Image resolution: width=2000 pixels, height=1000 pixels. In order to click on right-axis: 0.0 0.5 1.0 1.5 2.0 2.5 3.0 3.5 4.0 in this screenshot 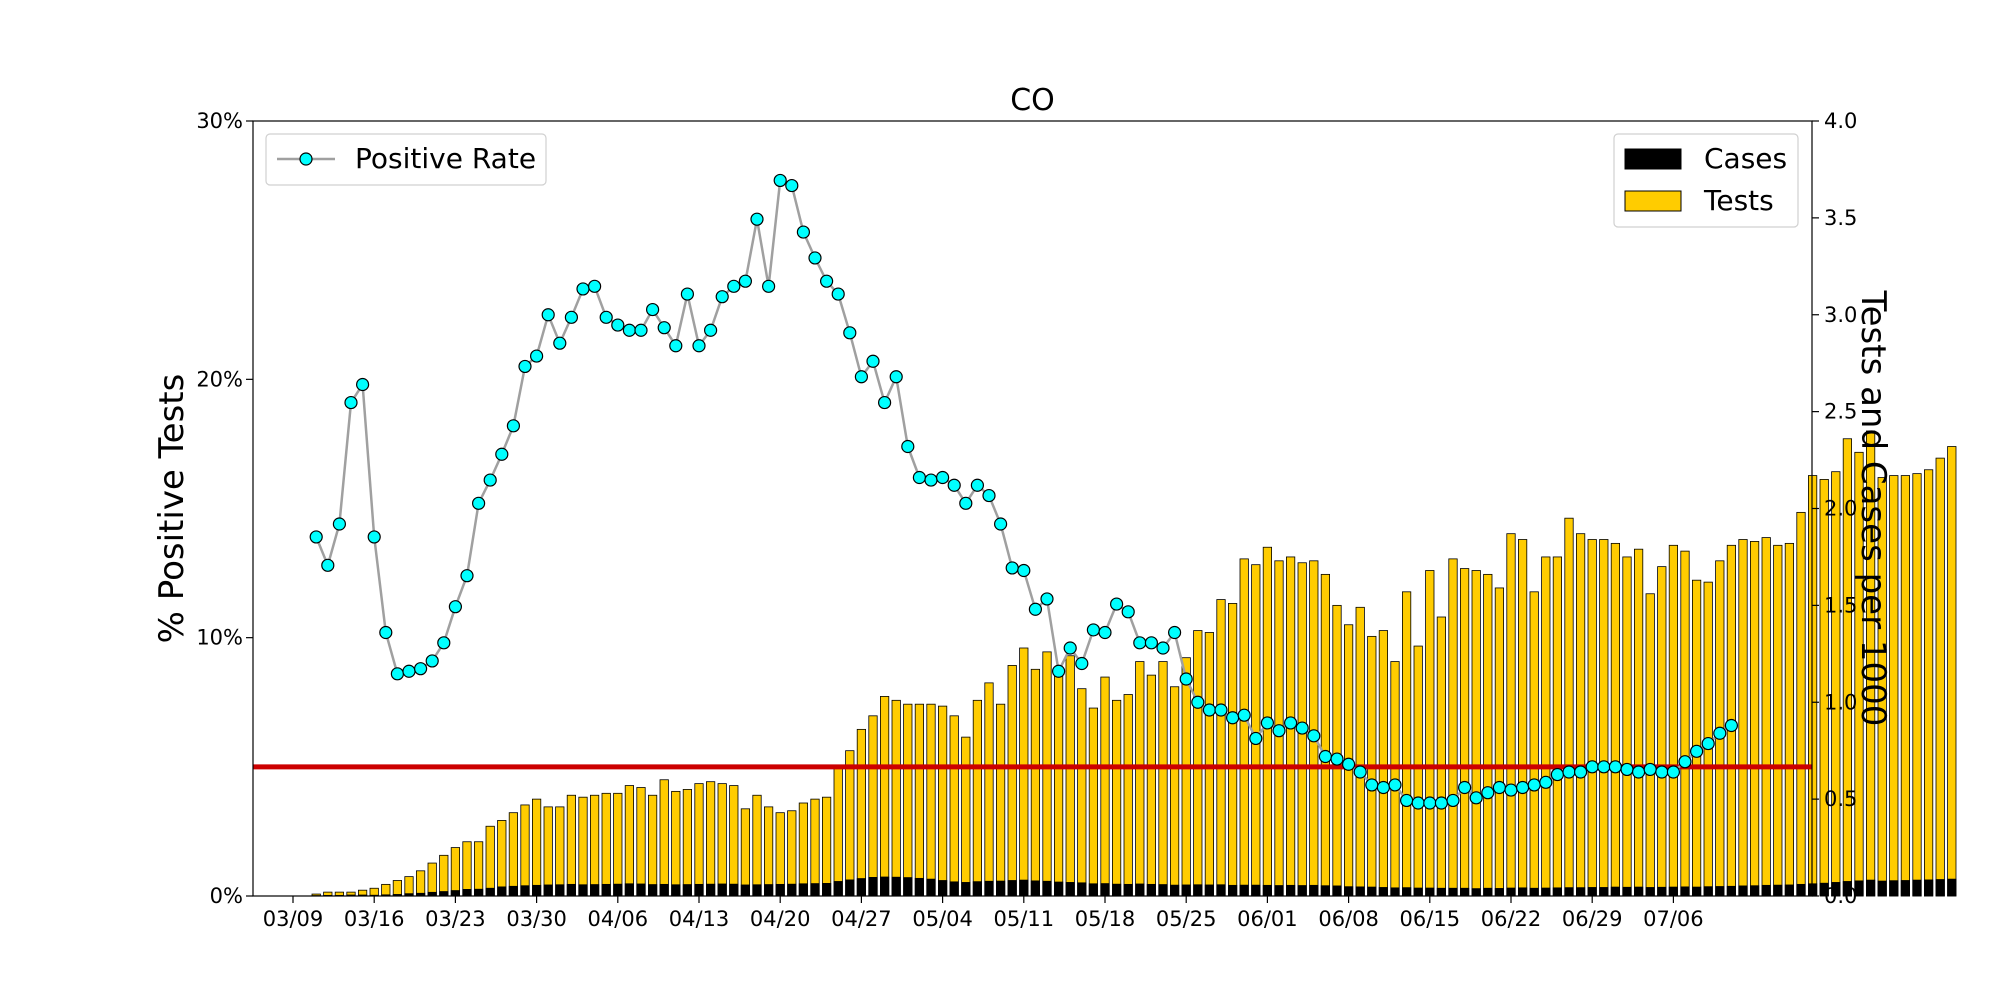, I will do `click(1834, 508)`.